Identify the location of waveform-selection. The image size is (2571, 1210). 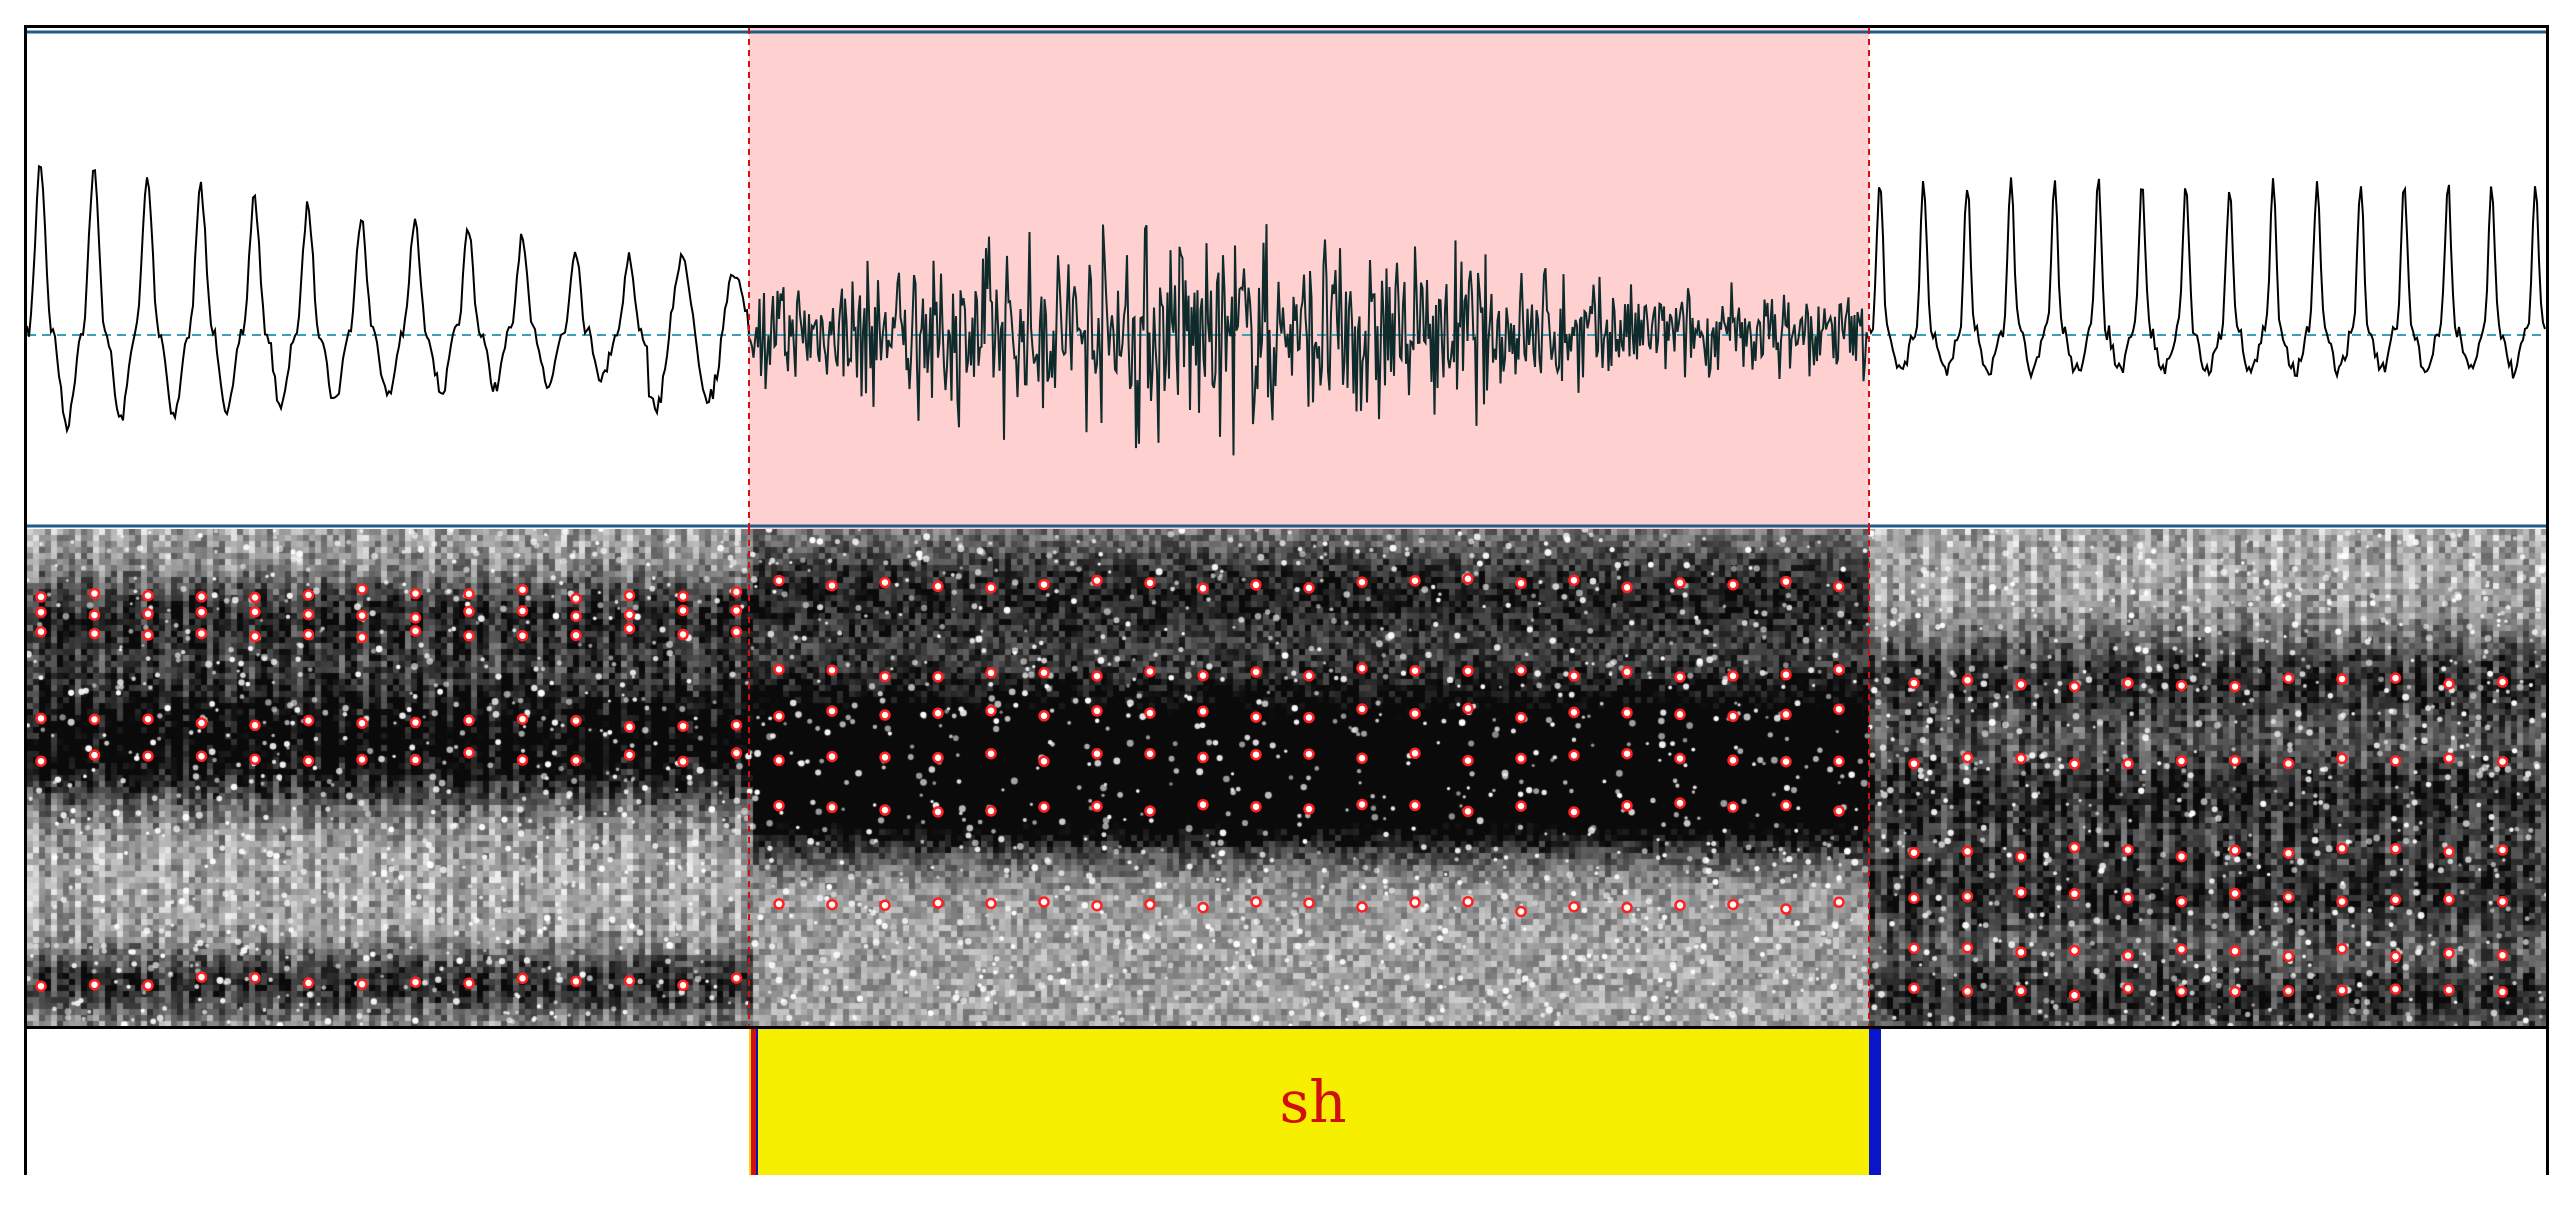
(1308, 340).